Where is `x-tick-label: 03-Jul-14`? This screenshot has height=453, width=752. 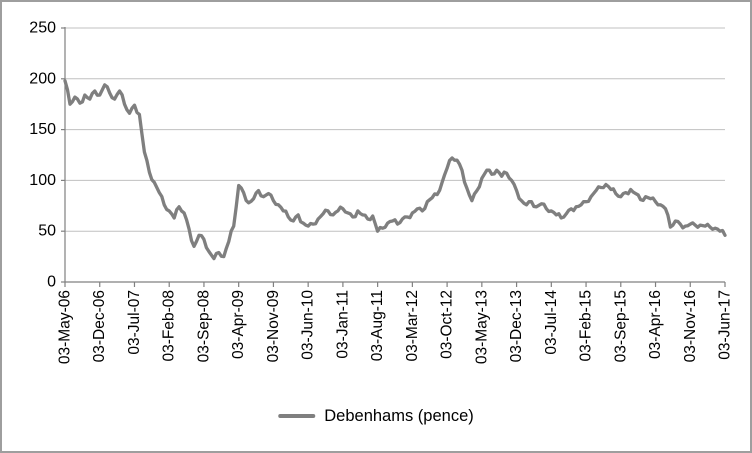 x-tick-label: 03-Jul-14 is located at coordinates (551, 322).